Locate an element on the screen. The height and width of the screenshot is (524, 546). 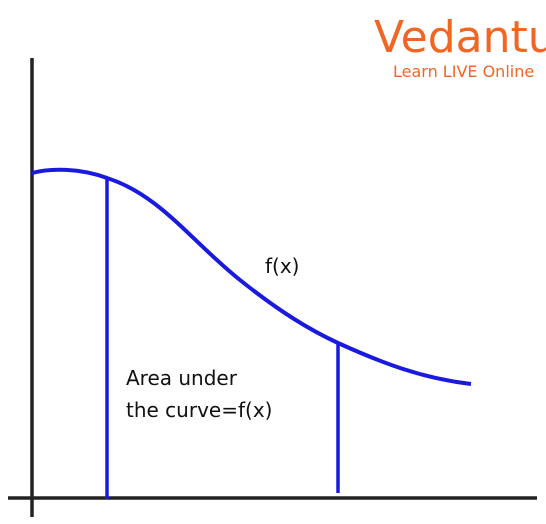
logo-brand: Vedantu is located at coordinates (460, 37).